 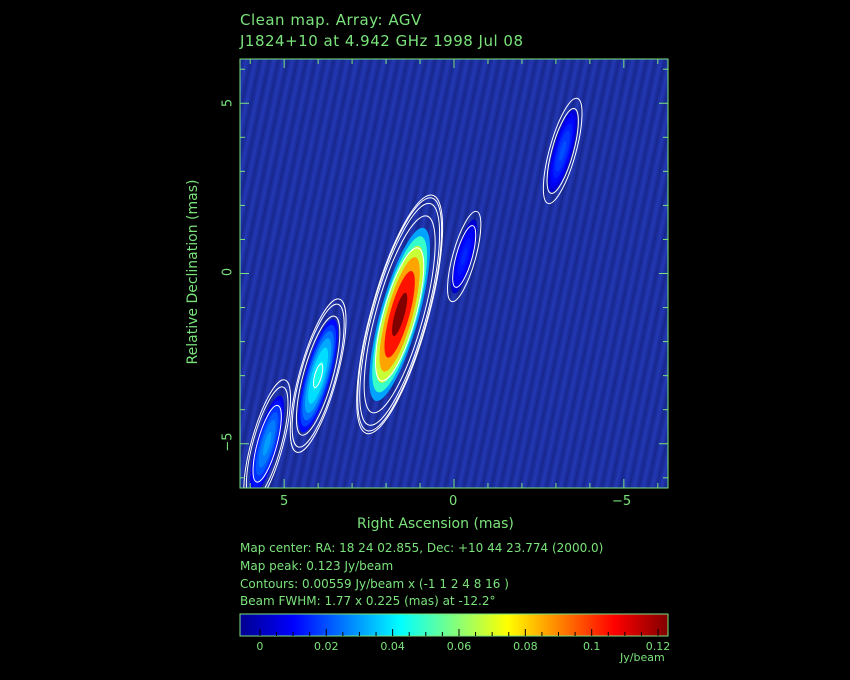 I want to click on map-peak-text: Map peak: 0.123 Jy/beam, so click(x=317, y=566).